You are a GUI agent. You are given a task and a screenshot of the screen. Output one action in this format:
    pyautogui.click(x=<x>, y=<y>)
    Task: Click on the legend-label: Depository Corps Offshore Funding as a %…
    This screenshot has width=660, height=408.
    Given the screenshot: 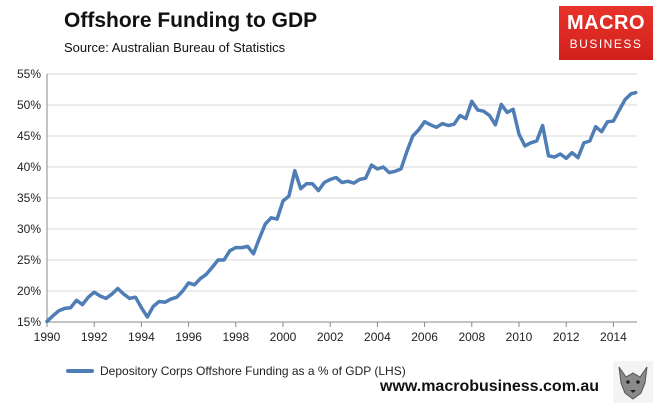 What is the action you would take?
    pyautogui.click(x=253, y=371)
    